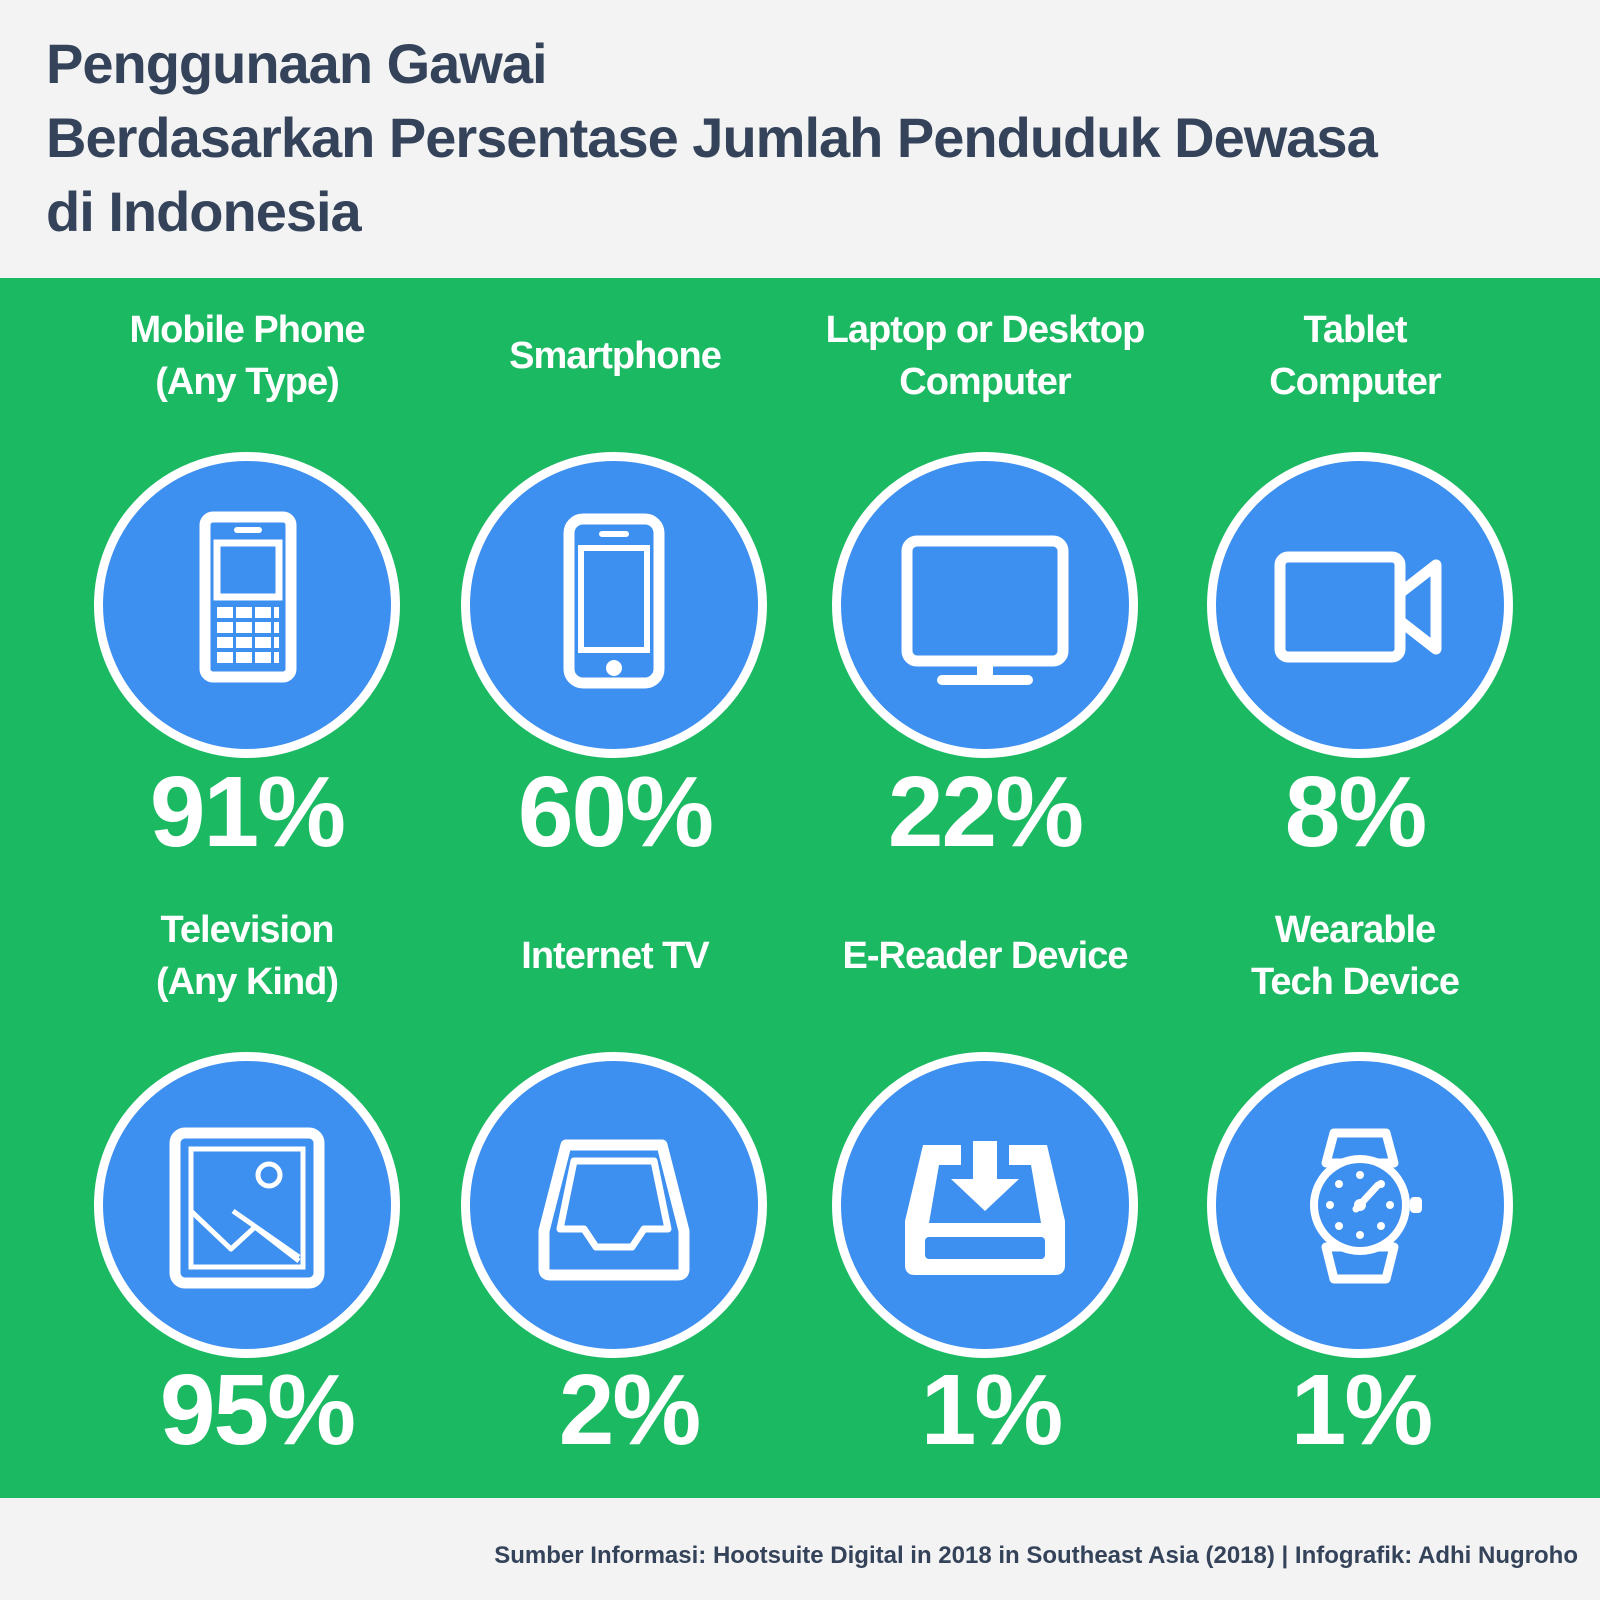 The width and height of the screenshot is (1600, 1600). What do you see at coordinates (247, 356) in the screenshot?
I see `device-label: Mobile Phone (Any Type)` at bounding box center [247, 356].